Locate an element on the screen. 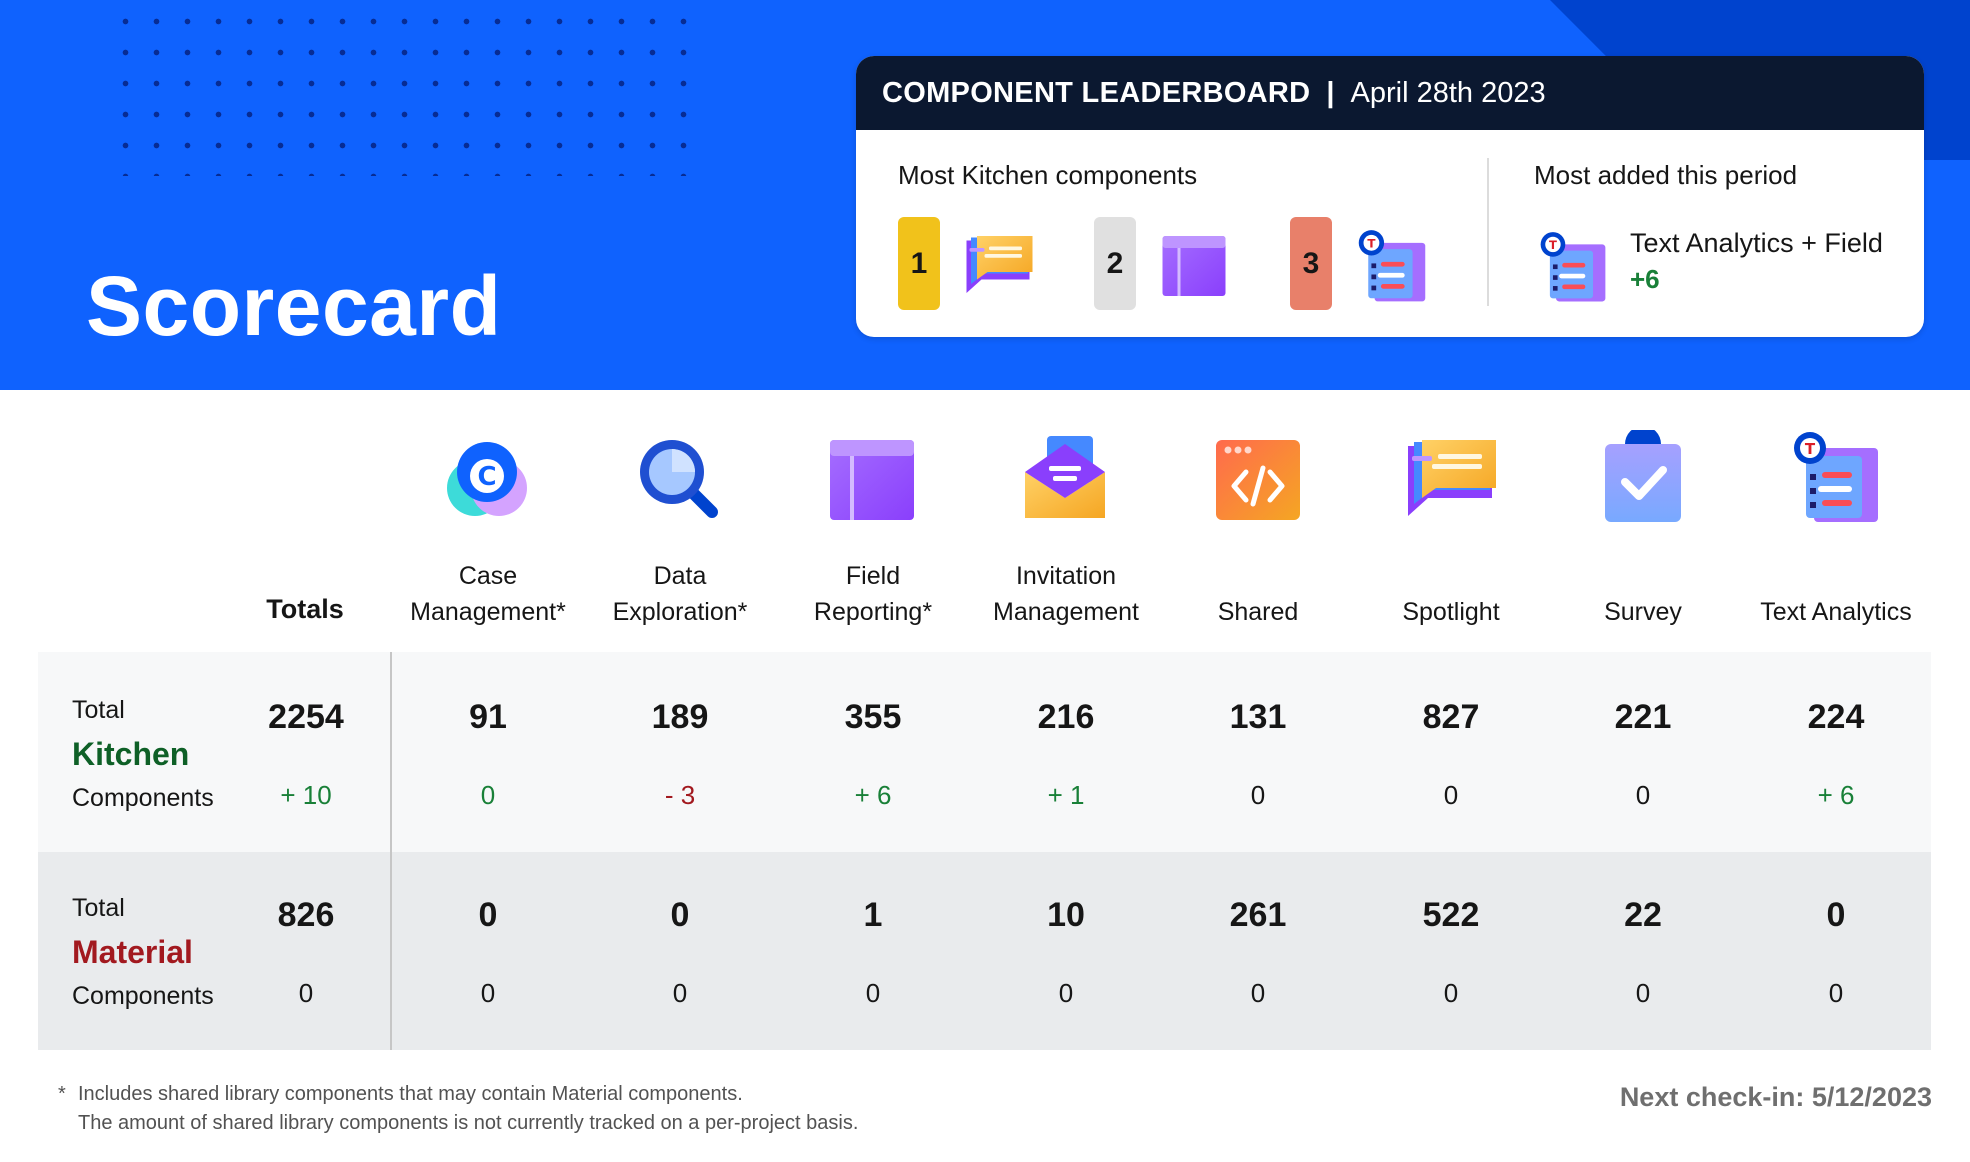 This screenshot has width=1970, height=1162. material-value-invitation-management: 10 is located at coordinates (1066, 915).